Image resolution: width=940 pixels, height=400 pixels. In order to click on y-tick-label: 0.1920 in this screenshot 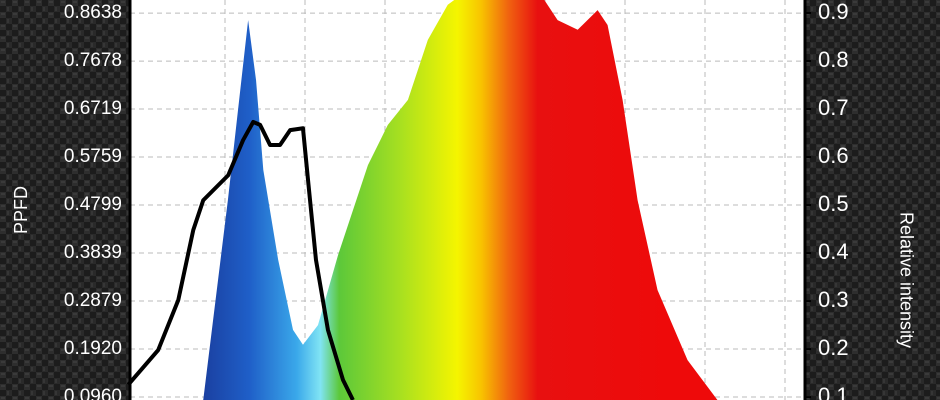, I will do `click(93, 348)`.